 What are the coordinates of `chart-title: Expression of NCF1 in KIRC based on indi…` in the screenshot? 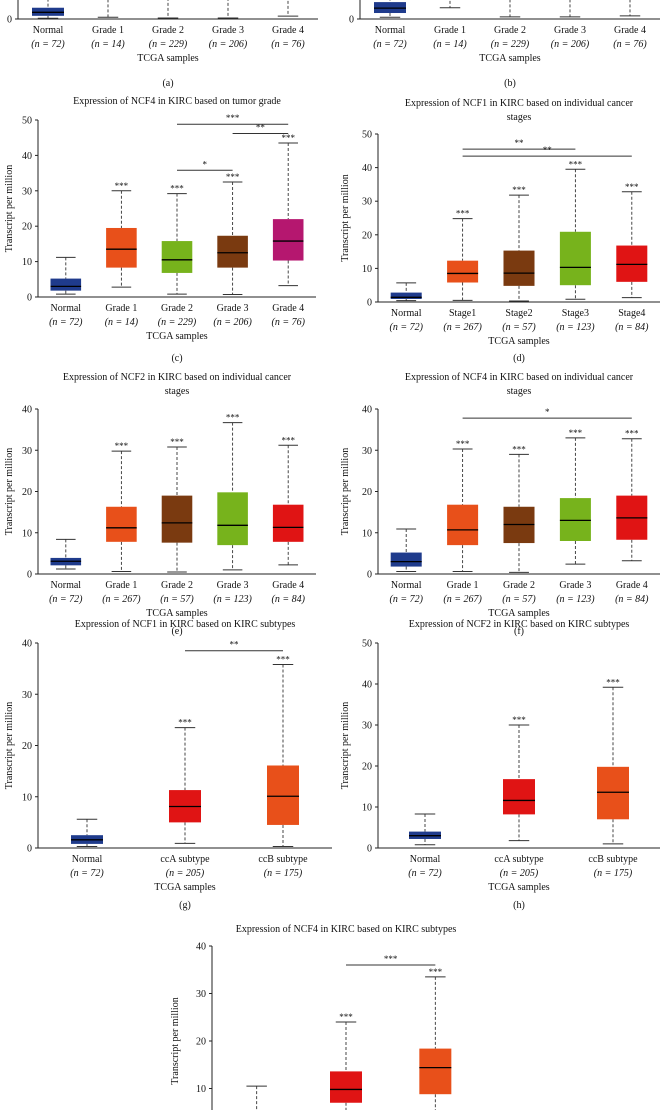 It's located at (519, 110).